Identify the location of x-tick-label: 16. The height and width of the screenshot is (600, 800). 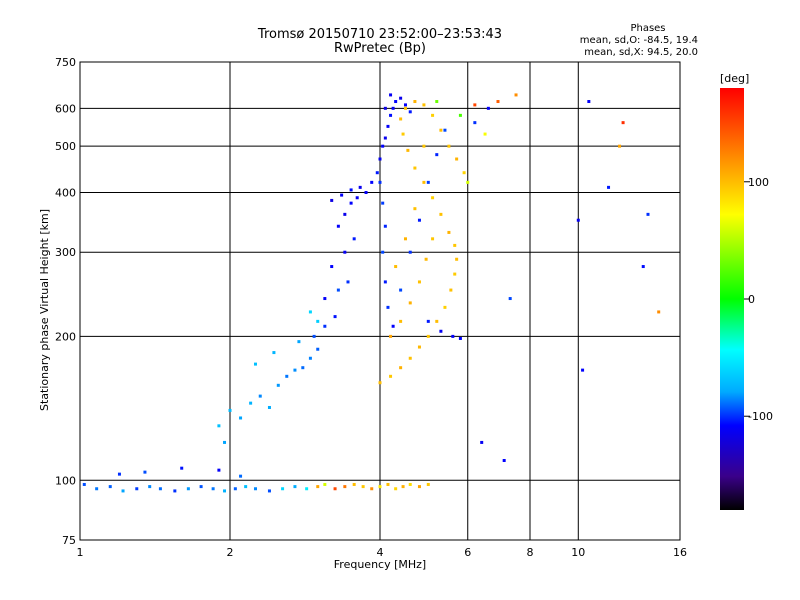
(680, 552).